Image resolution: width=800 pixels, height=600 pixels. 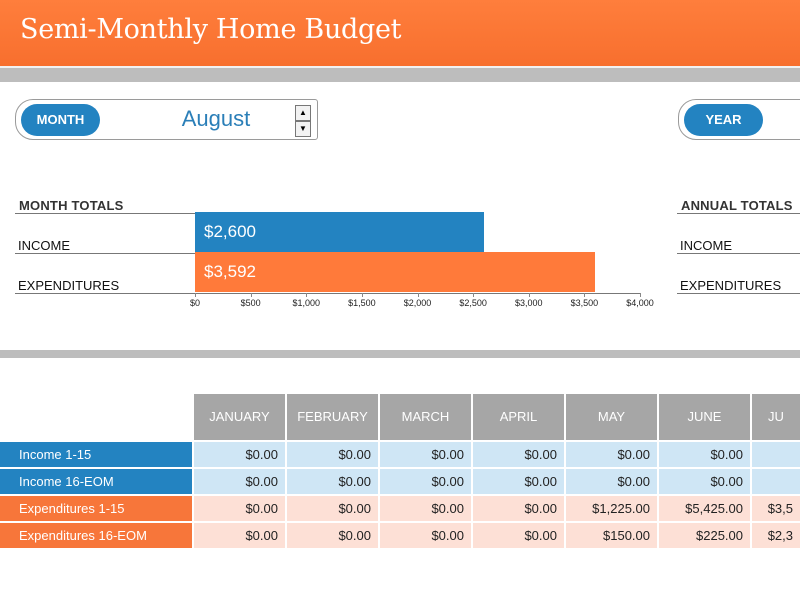 I want to click on month-spin-down-icon: ▼, so click(x=303, y=129).